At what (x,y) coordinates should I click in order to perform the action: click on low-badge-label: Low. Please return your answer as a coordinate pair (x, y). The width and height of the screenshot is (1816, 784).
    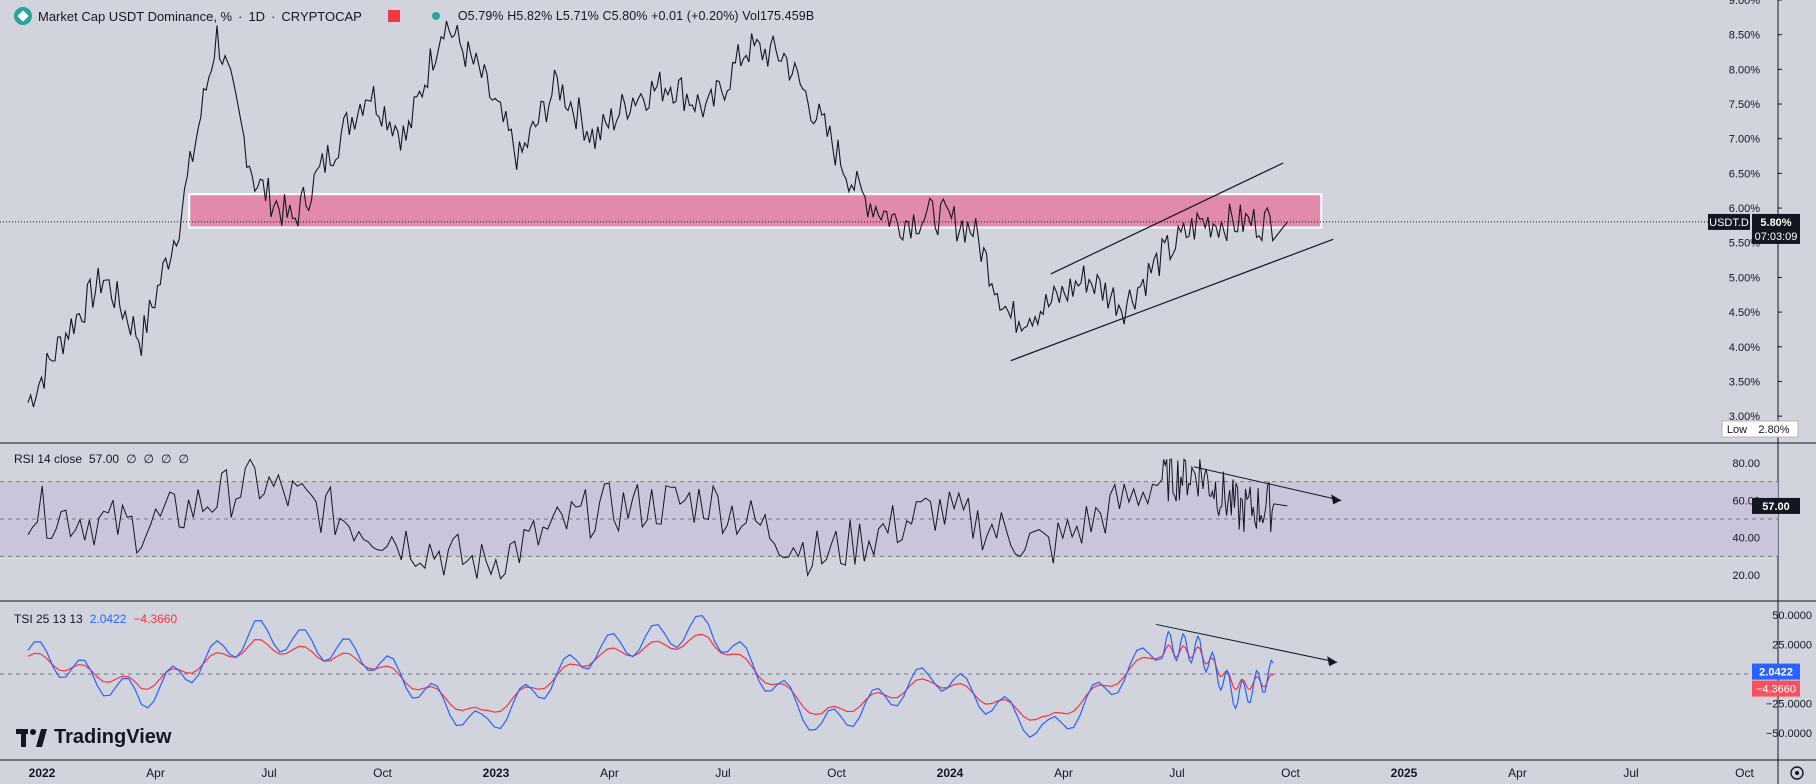
    Looking at the image, I should click on (1737, 430).